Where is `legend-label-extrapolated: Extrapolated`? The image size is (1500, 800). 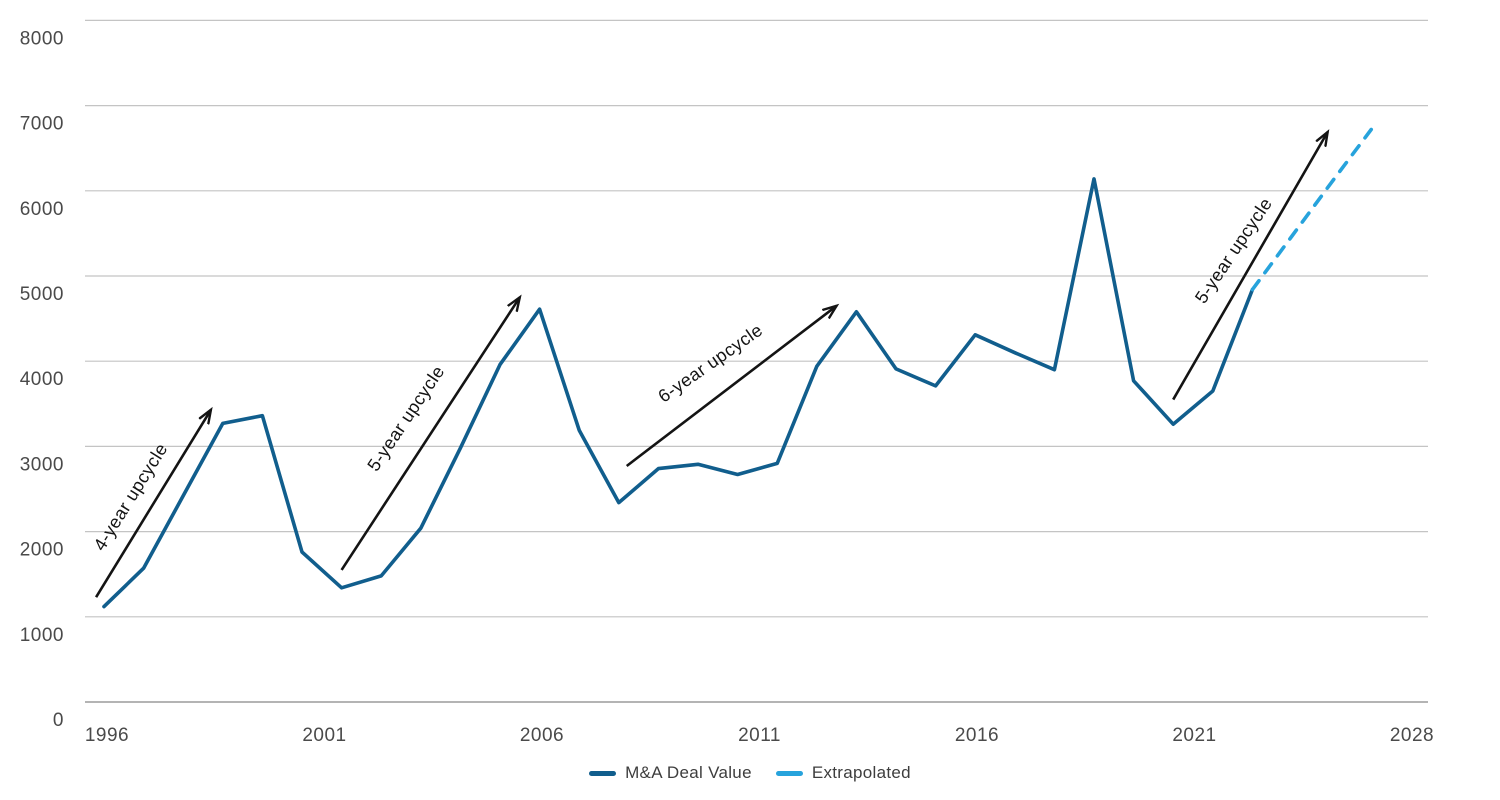
legend-label-extrapolated: Extrapolated is located at coordinates (861, 772).